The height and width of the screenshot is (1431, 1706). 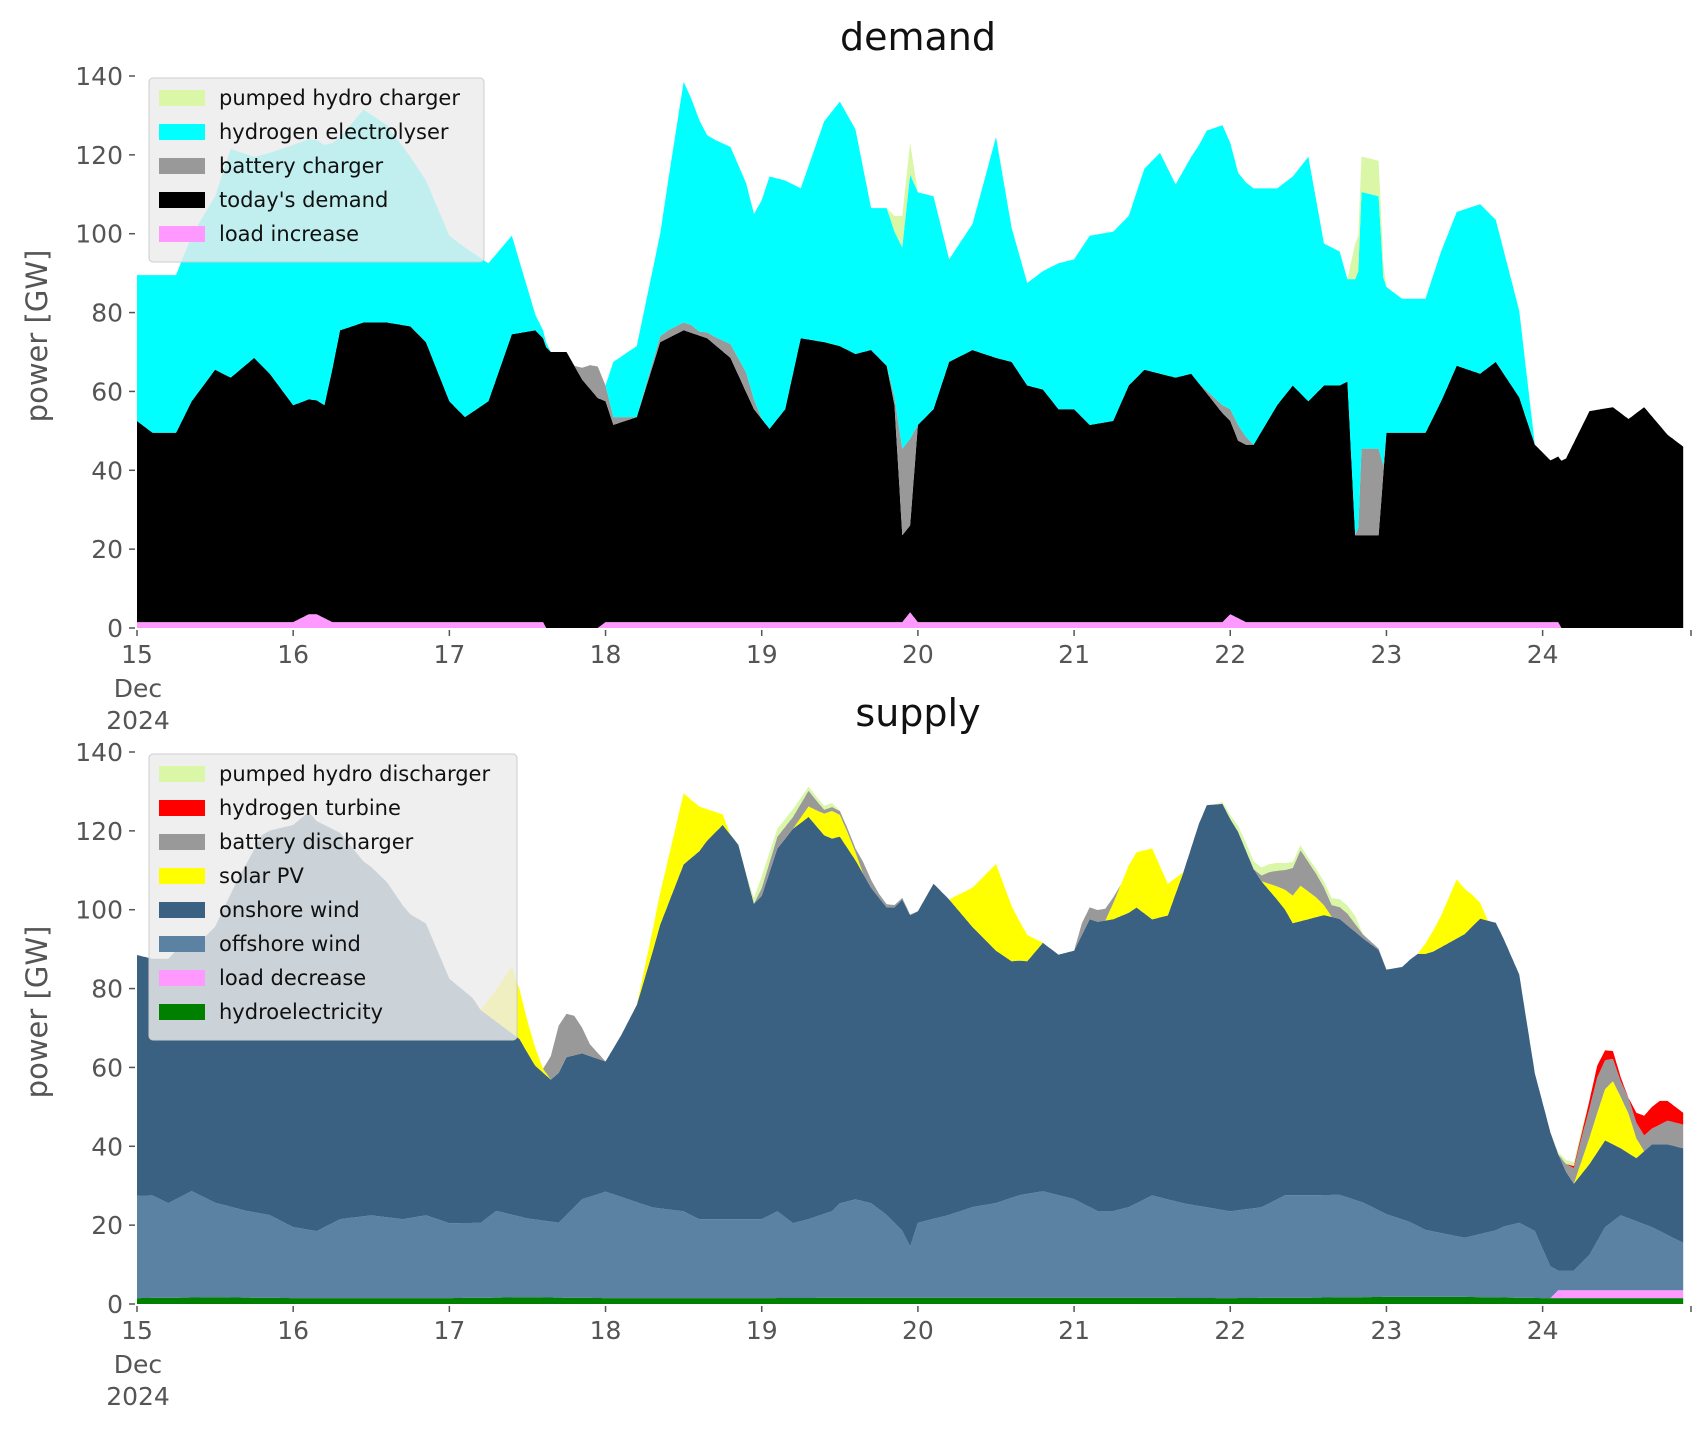 What do you see at coordinates (138, 1396) in the screenshot?
I see `supply-x-tick-sublabel: 2024` at bounding box center [138, 1396].